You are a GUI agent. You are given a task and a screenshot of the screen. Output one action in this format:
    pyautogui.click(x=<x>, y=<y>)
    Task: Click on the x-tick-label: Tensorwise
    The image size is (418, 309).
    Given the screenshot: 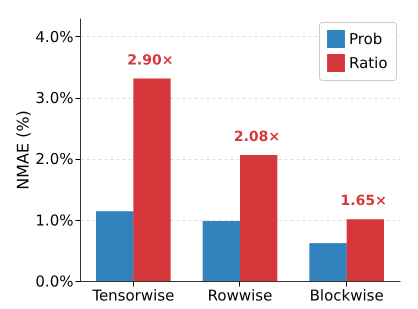 What is the action you would take?
    pyautogui.click(x=132, y=295)
    